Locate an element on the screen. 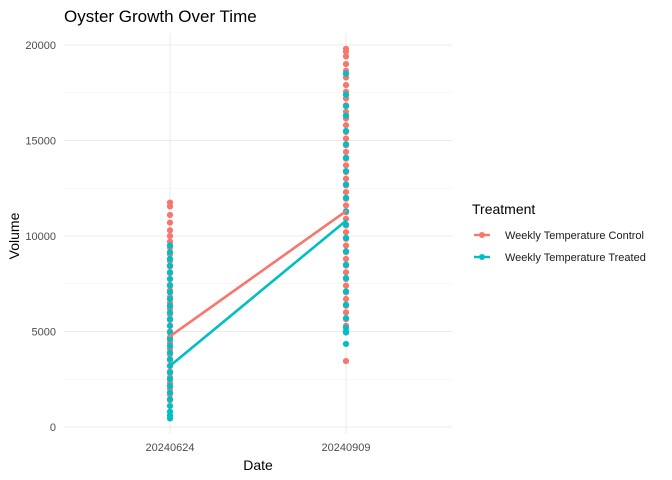  x-axis-title: Date is located at coordinates (258, 465).